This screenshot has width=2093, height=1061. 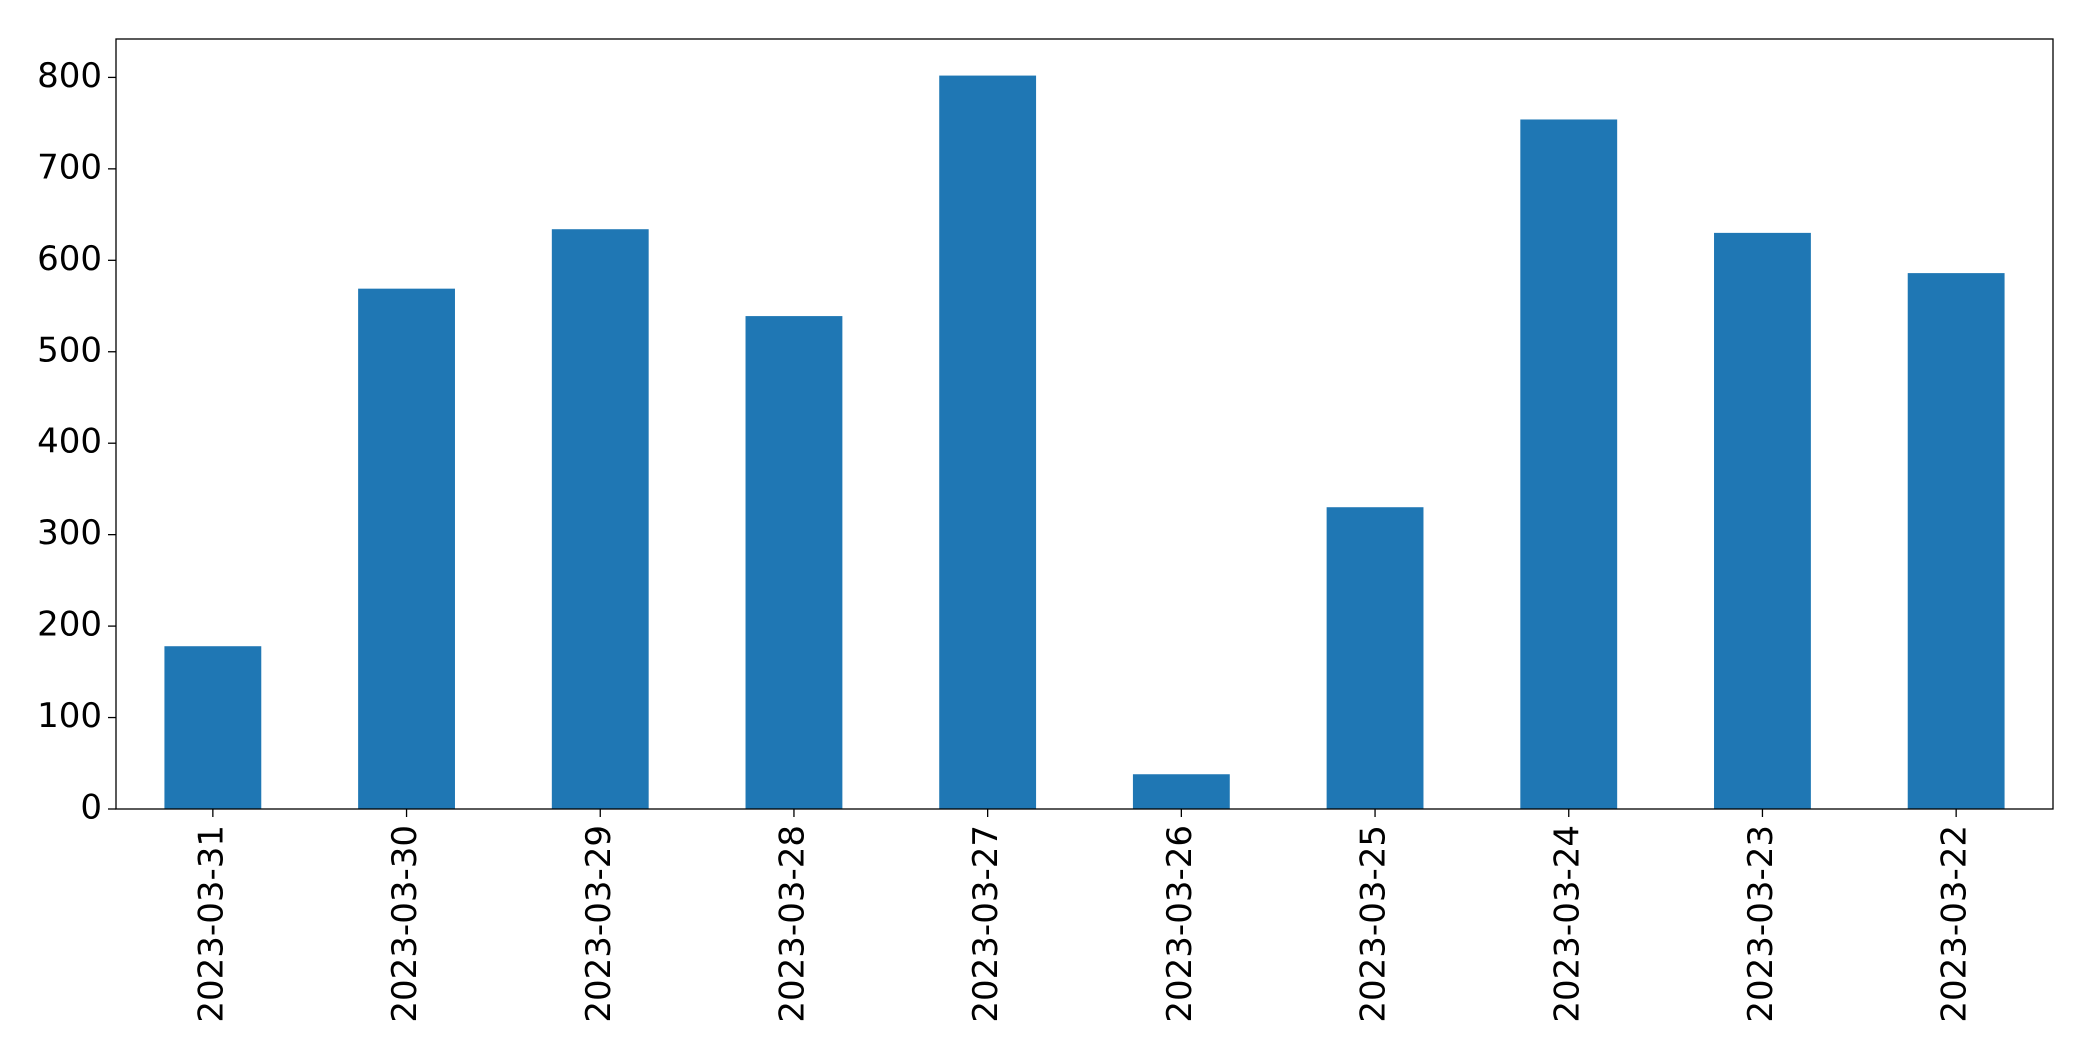 What do you see at coordinates (599, 924) in the screenshot?
I see `x-tick-label: 2023-03-29` at bounding box center [599, 924].